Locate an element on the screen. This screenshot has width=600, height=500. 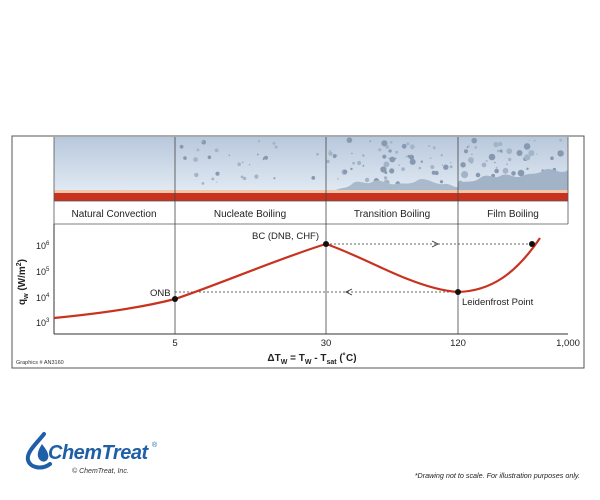
onb-label: ONB is located at coordinates (160, 293).